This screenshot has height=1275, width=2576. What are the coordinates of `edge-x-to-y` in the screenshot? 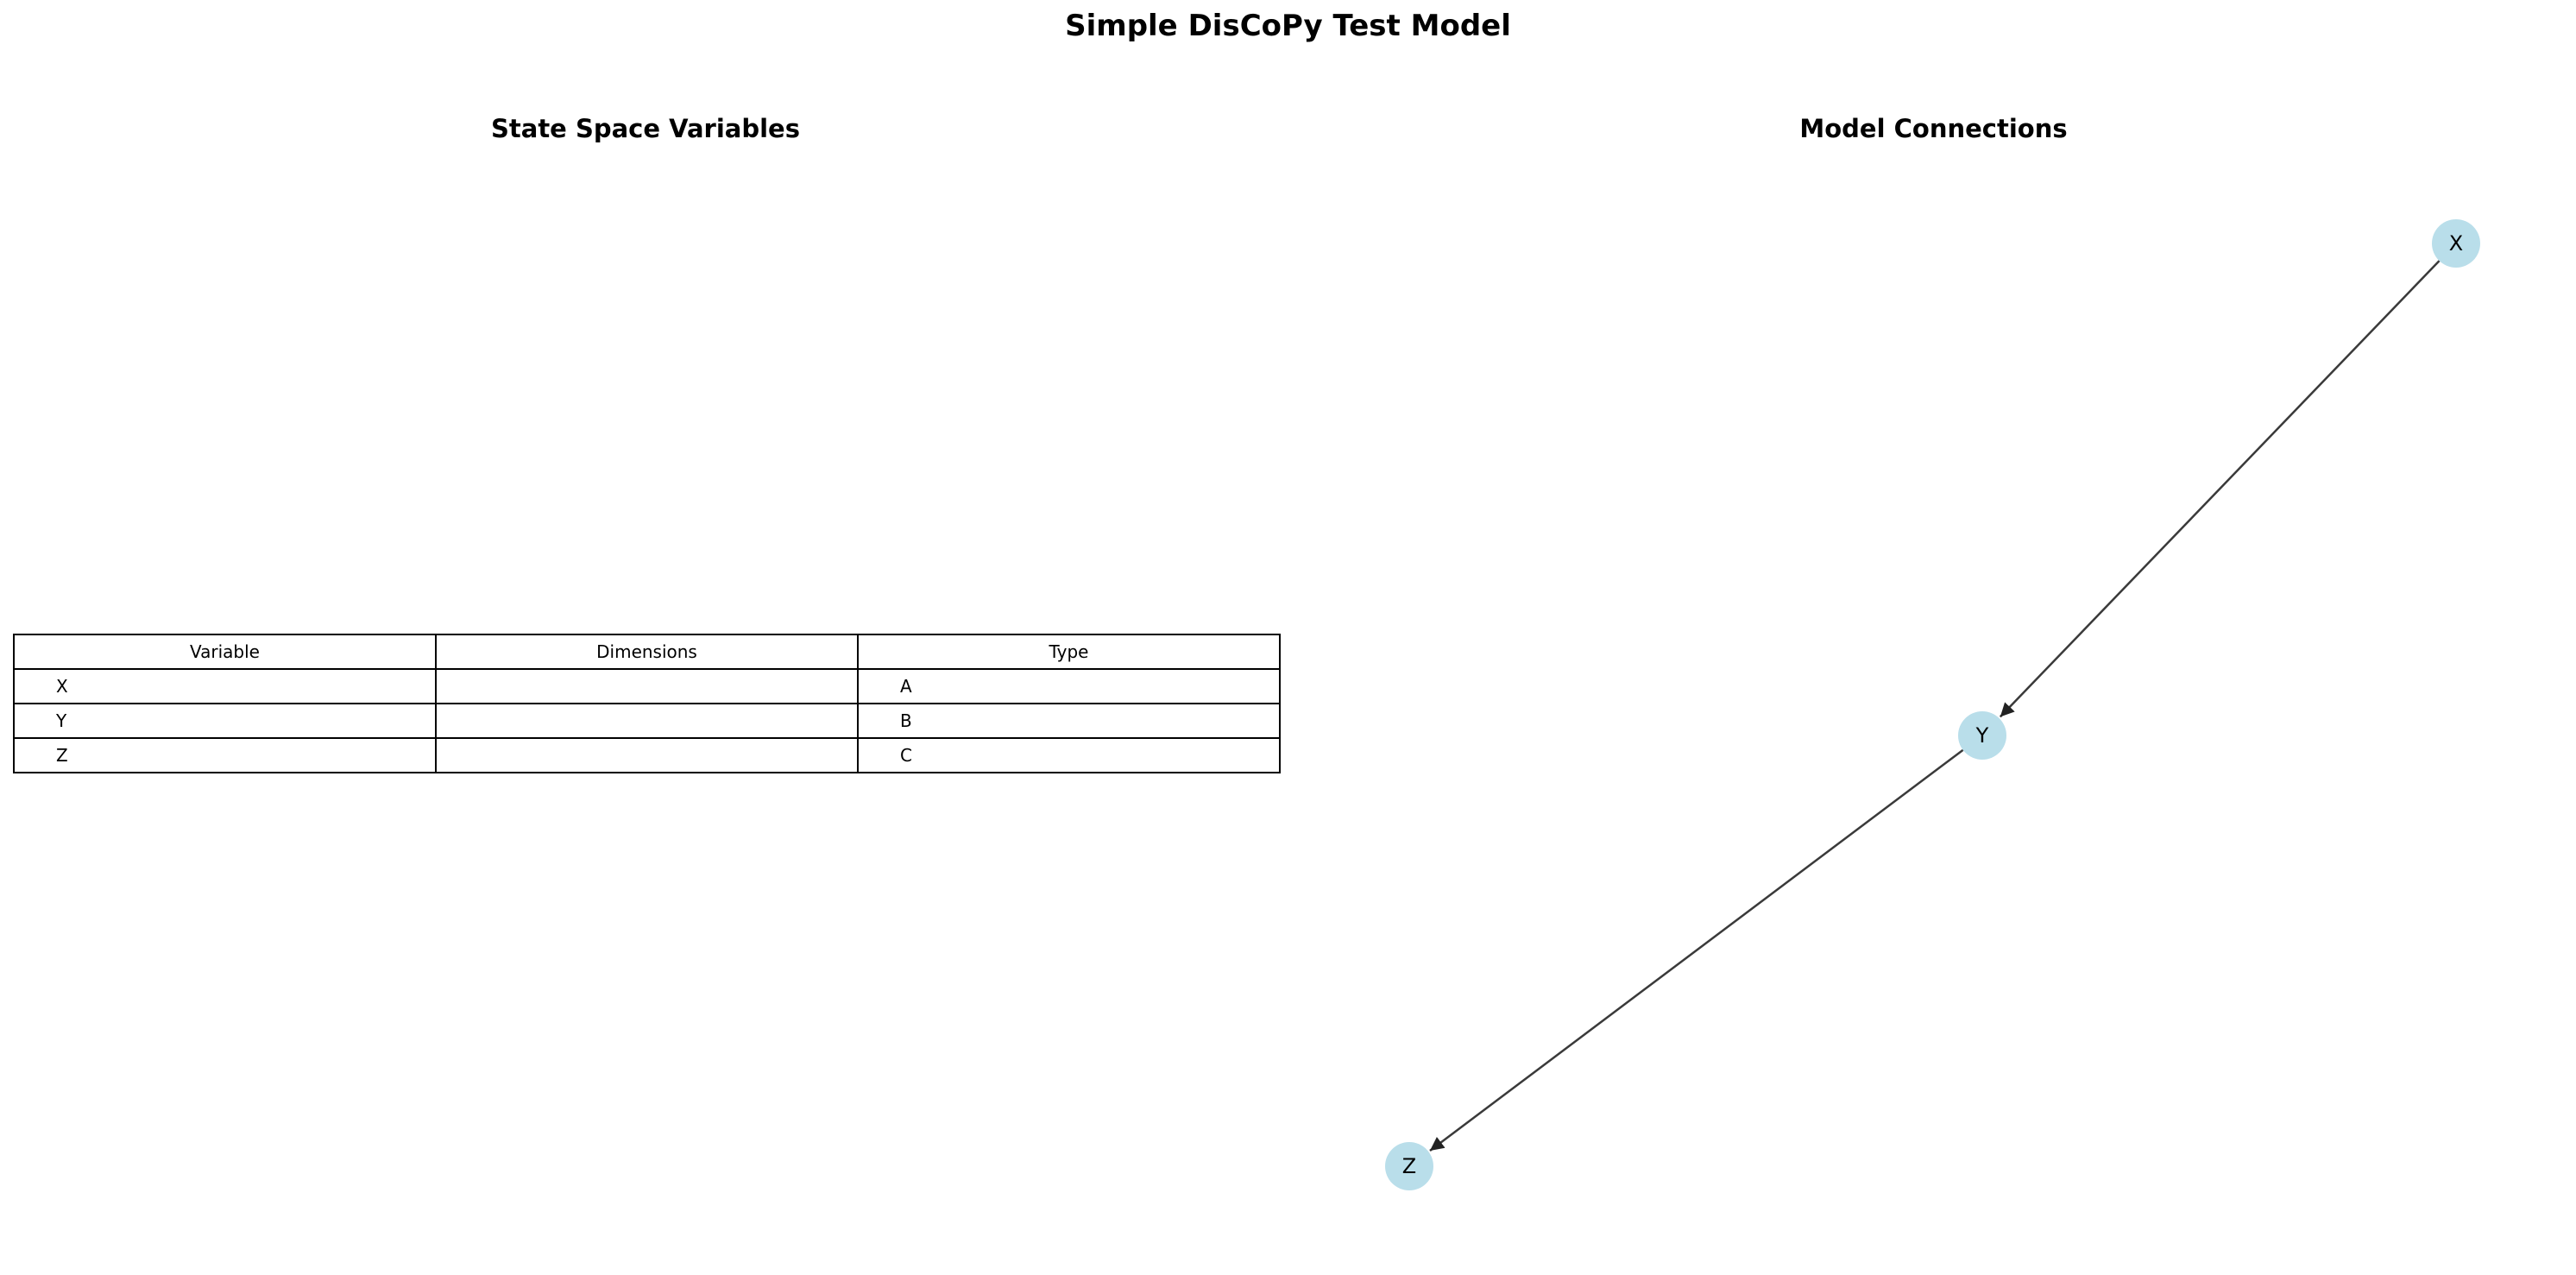 It's located at (2220, 489).